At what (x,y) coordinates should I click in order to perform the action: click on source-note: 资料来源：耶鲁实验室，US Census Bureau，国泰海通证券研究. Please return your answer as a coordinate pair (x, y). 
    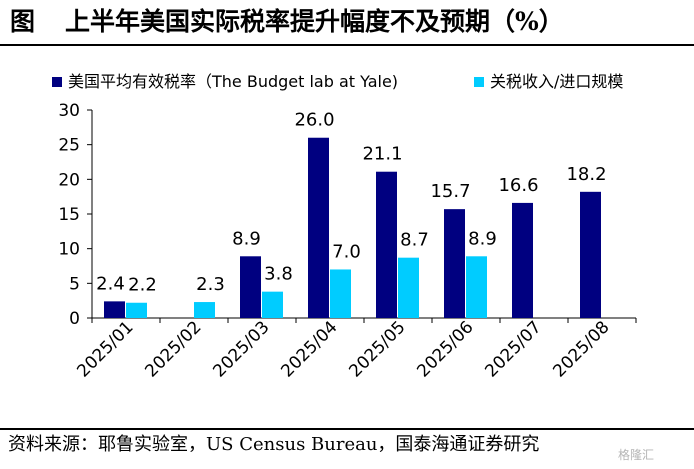
    Looking at the image, I should click on (274, 444).